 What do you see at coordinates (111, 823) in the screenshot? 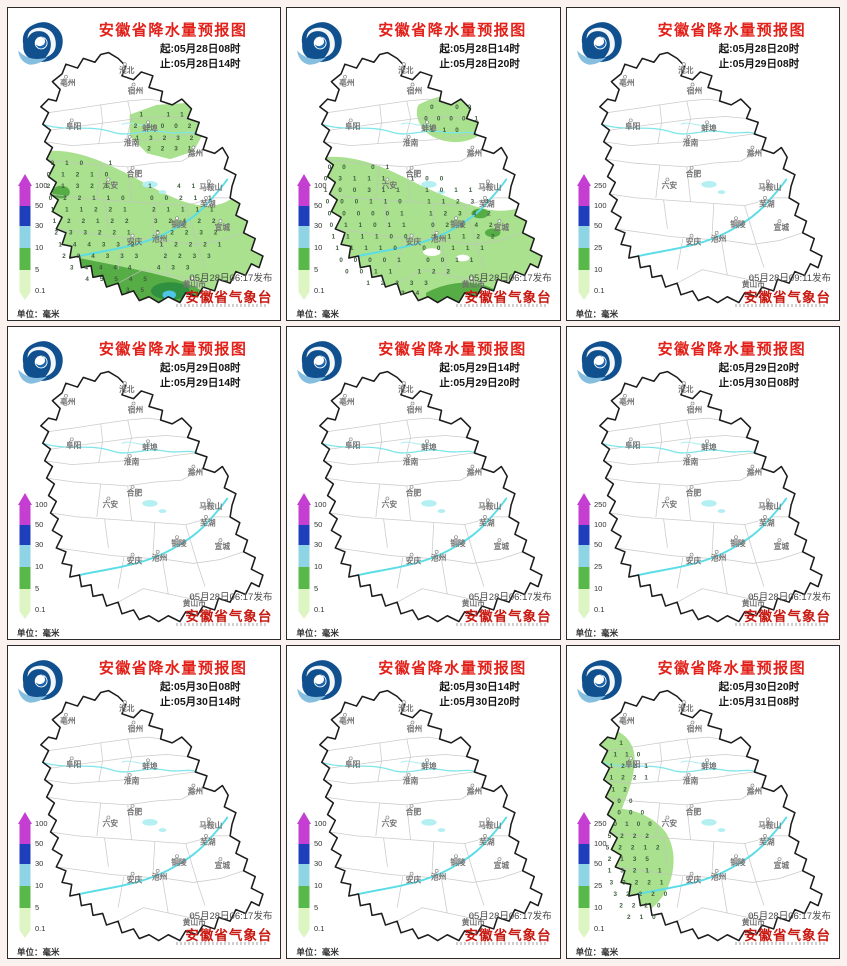
I see `city-label: 六安` at bounding box center [111, 823].